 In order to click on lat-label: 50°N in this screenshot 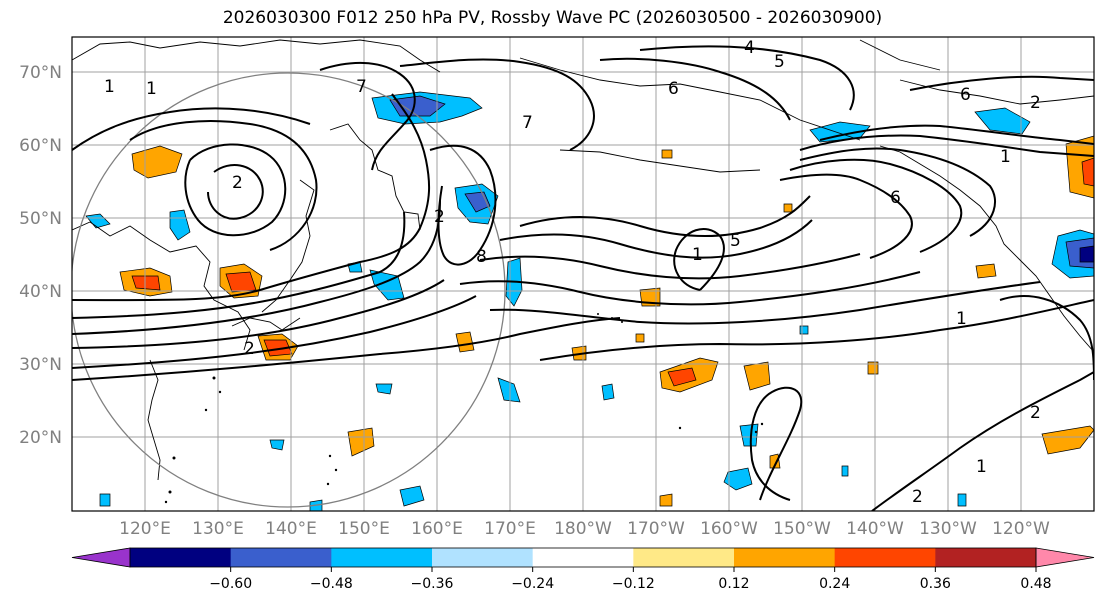, I will do `click(40, 219)`.